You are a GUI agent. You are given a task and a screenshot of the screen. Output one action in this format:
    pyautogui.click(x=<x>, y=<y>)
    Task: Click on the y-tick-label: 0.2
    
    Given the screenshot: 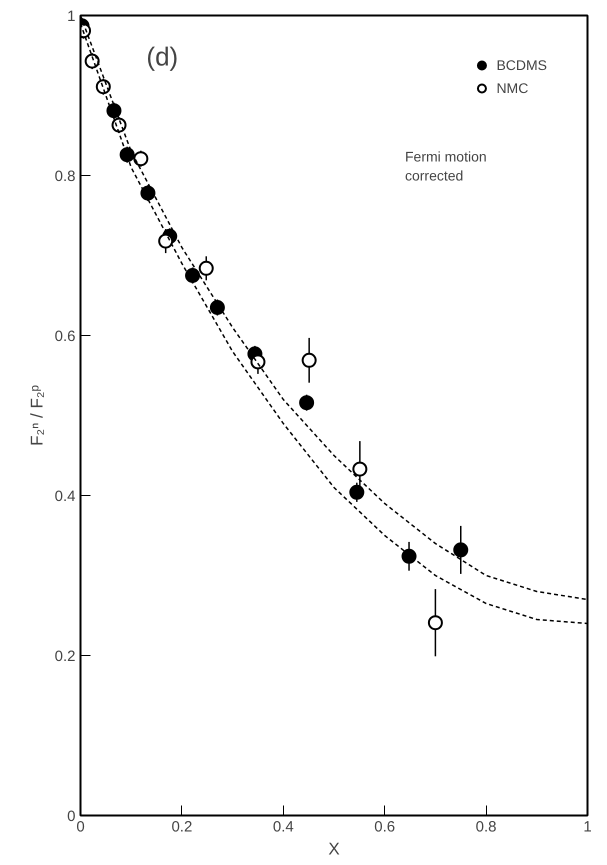 What is the action you would take?
    pyautogui.click(x=65, y=656)
    